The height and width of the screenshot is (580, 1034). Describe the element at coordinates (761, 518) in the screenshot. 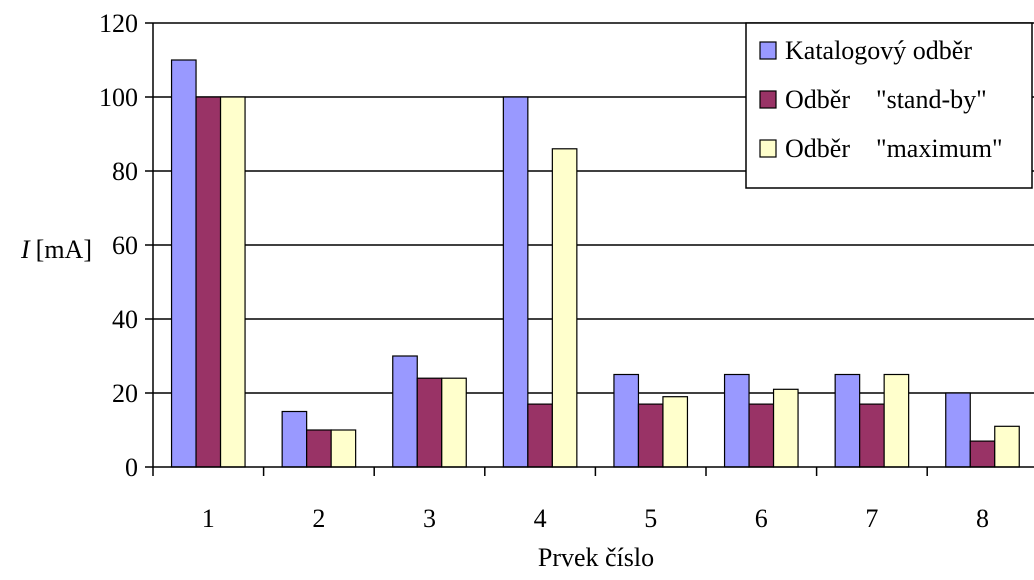

I see `x-tick-label: 6` at that location.